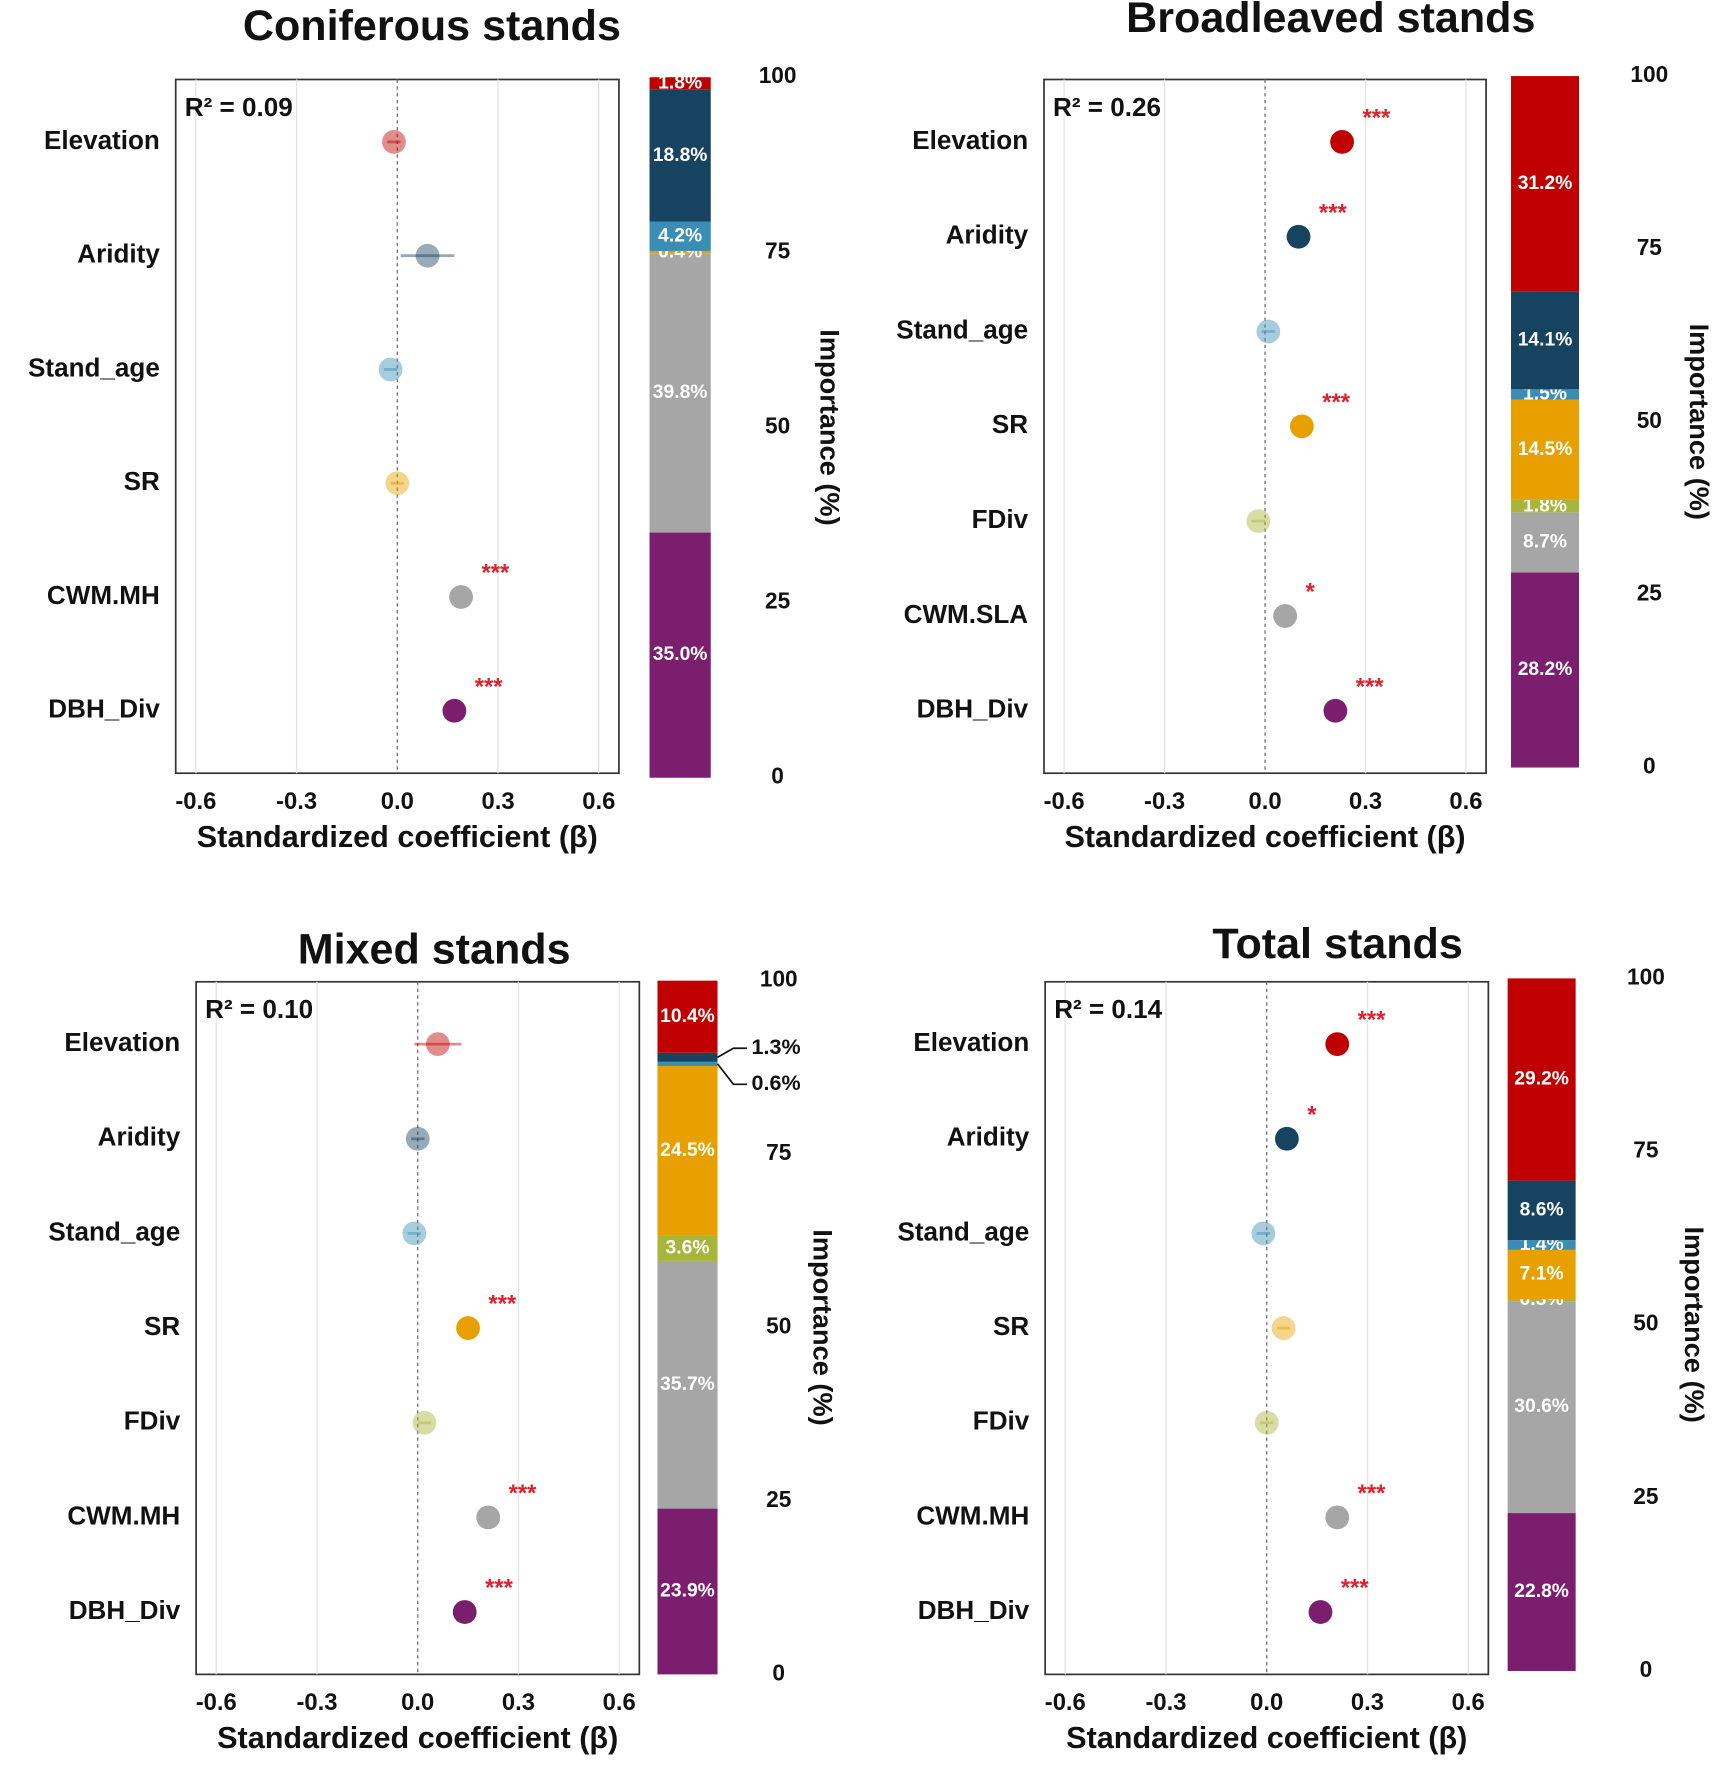  I want to click on segment-label: 7.1%, so click(1542, 1274).